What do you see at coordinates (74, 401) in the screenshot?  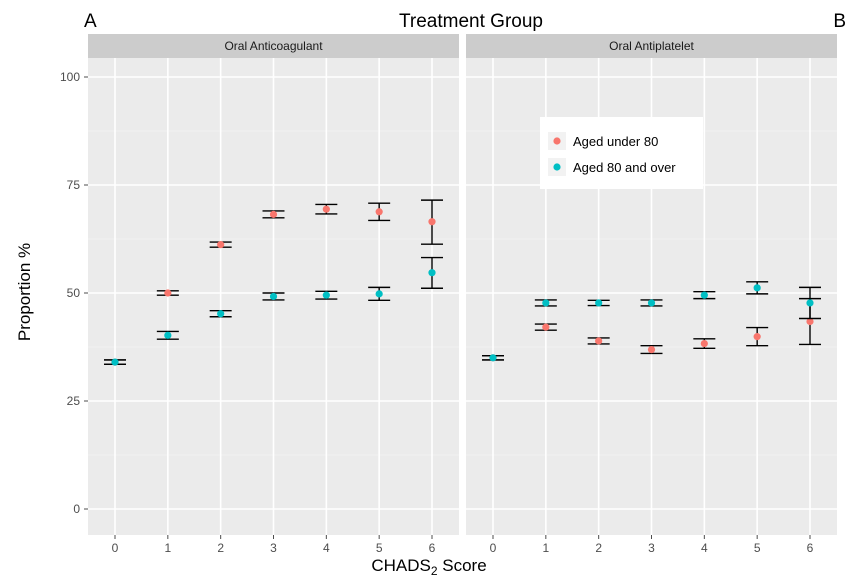 I see `y-tick-label: 25` at bounding box center [74, 401].